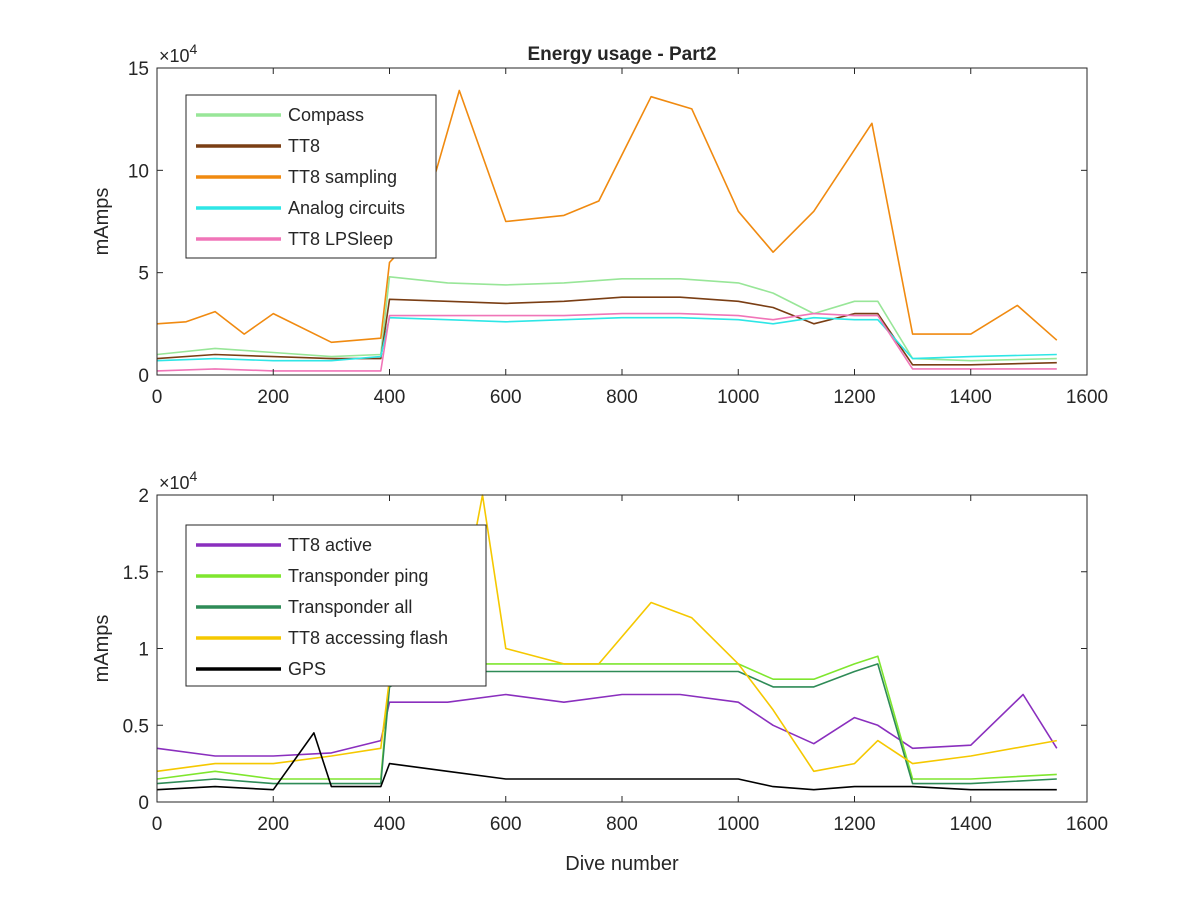 The image size is (1200, 900). What do you see at coordinates (136, 726) in the screenshot?
I see `y-tick-label: 0.5` at bounding box center [136, 726].